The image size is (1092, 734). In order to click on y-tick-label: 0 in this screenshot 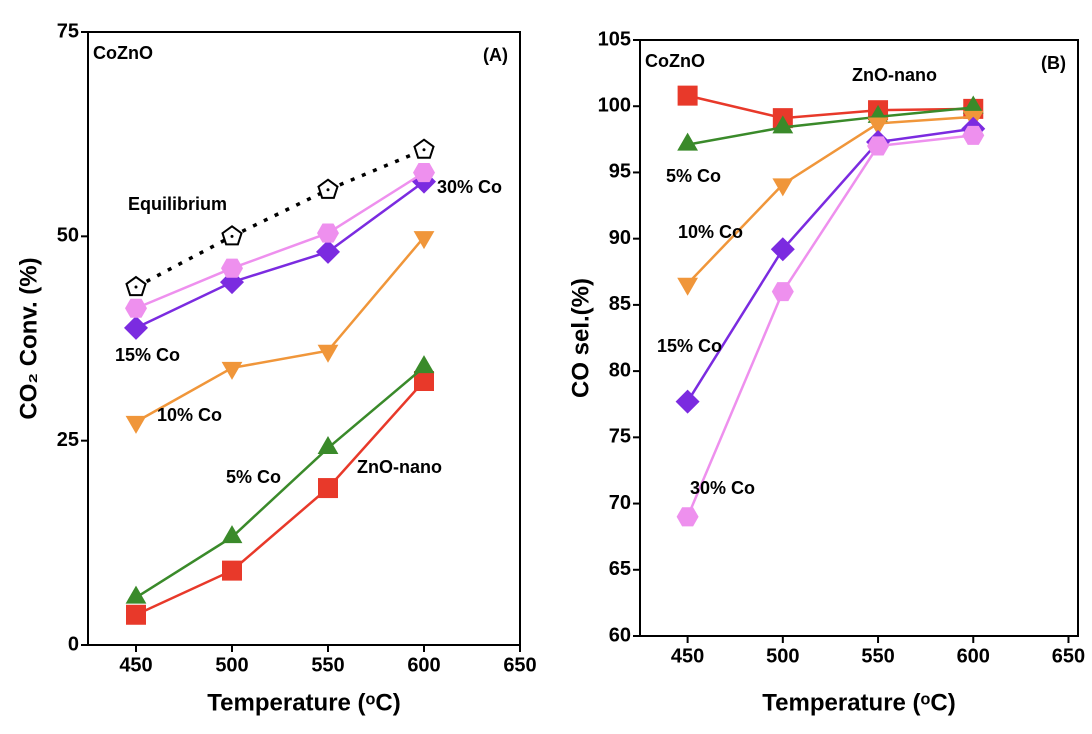, I will do `click(73, 644)`.